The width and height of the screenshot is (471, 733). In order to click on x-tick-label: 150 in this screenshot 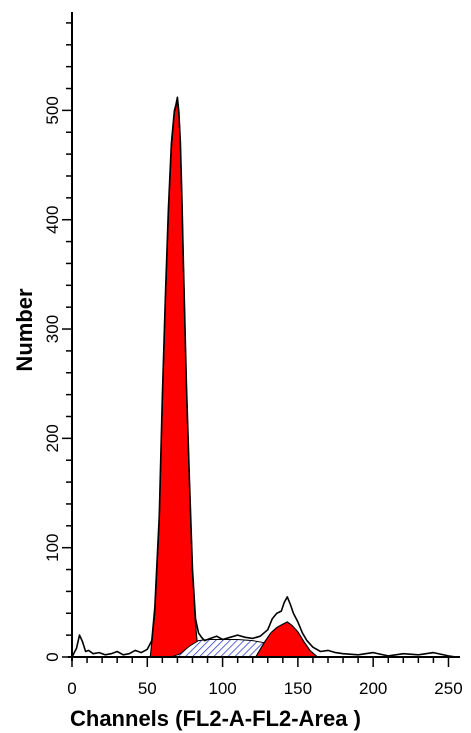, I will do `click(298, 688)`.